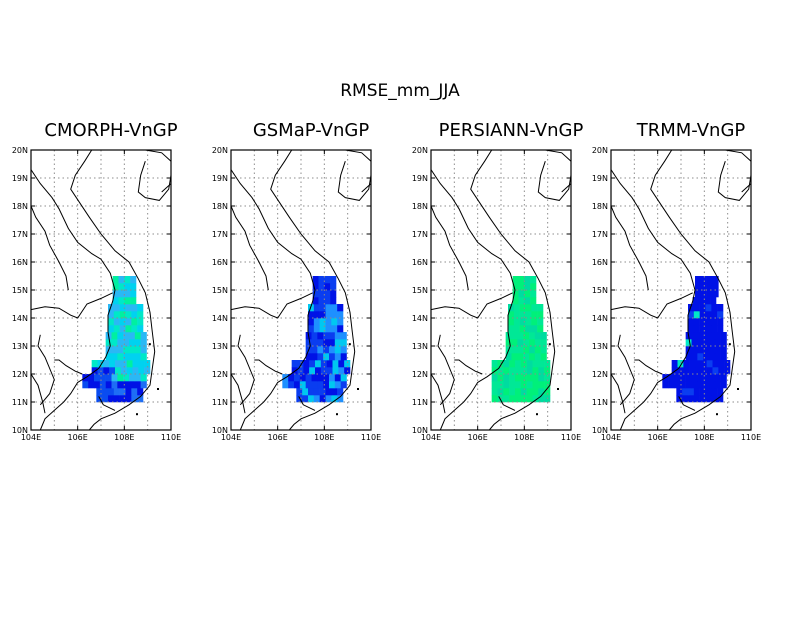 Image resolution: width=800 pixels, height=618 pixels. What do you see at coordinates (600, 178) in the screenshot?
I see `y-tick-label: 19N` at bounding box center [600, 178].